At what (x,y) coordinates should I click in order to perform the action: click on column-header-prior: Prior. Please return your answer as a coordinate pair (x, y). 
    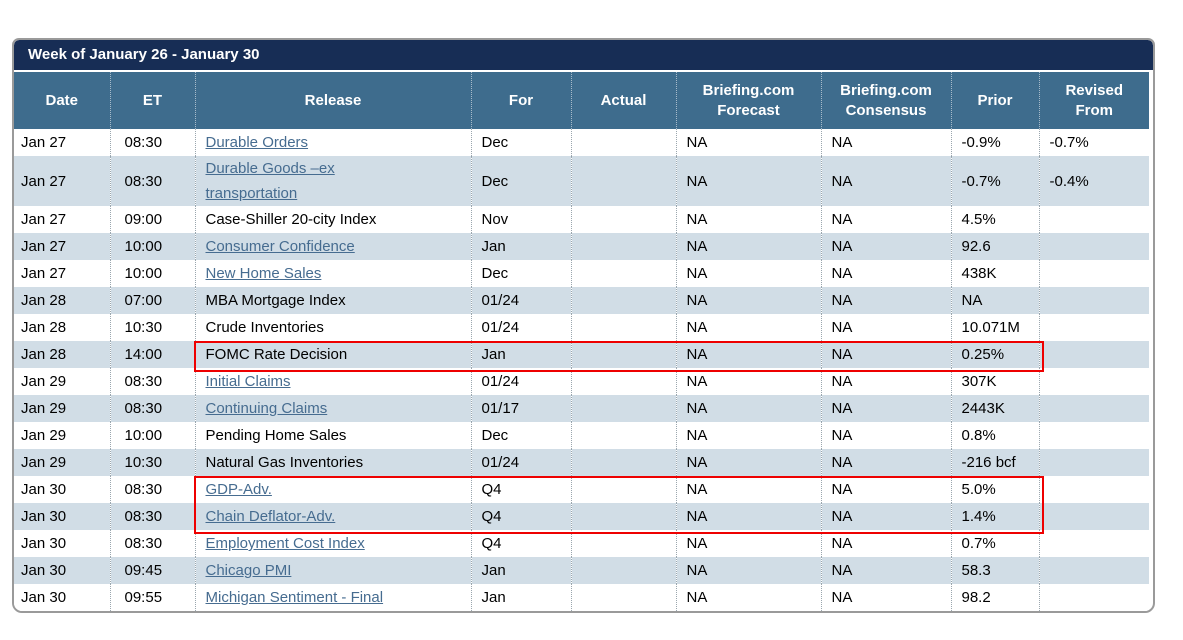
    Looking at the image, I should click on (995, 100).